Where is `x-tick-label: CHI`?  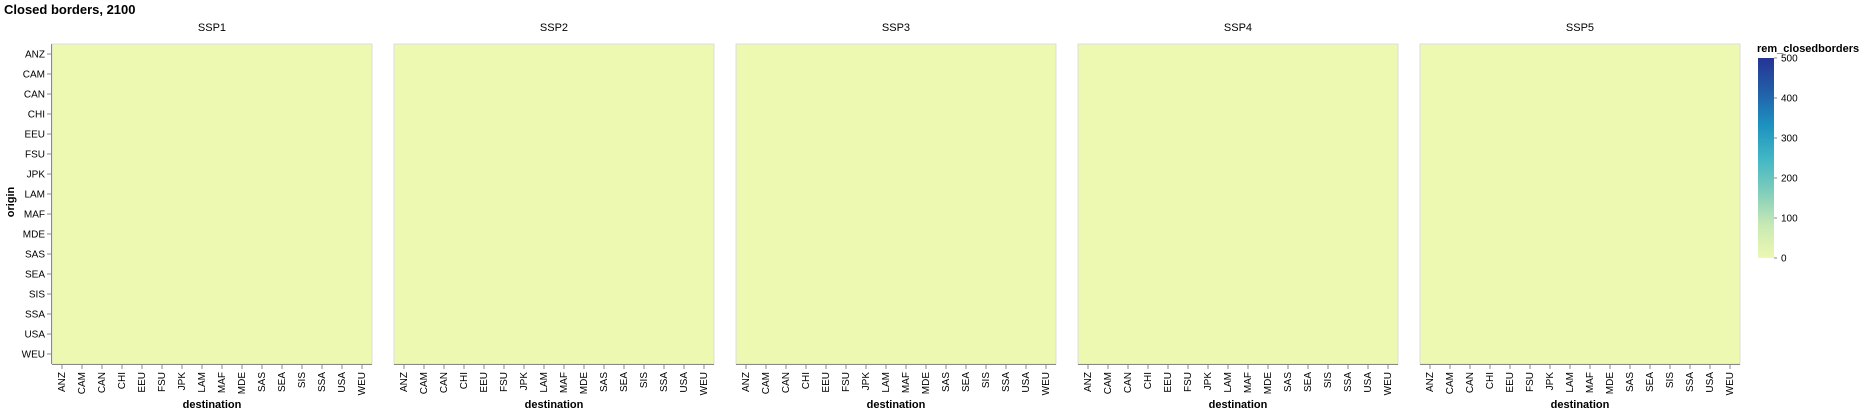
x-tick-label: CHI is located at coordinates (1490, 380).